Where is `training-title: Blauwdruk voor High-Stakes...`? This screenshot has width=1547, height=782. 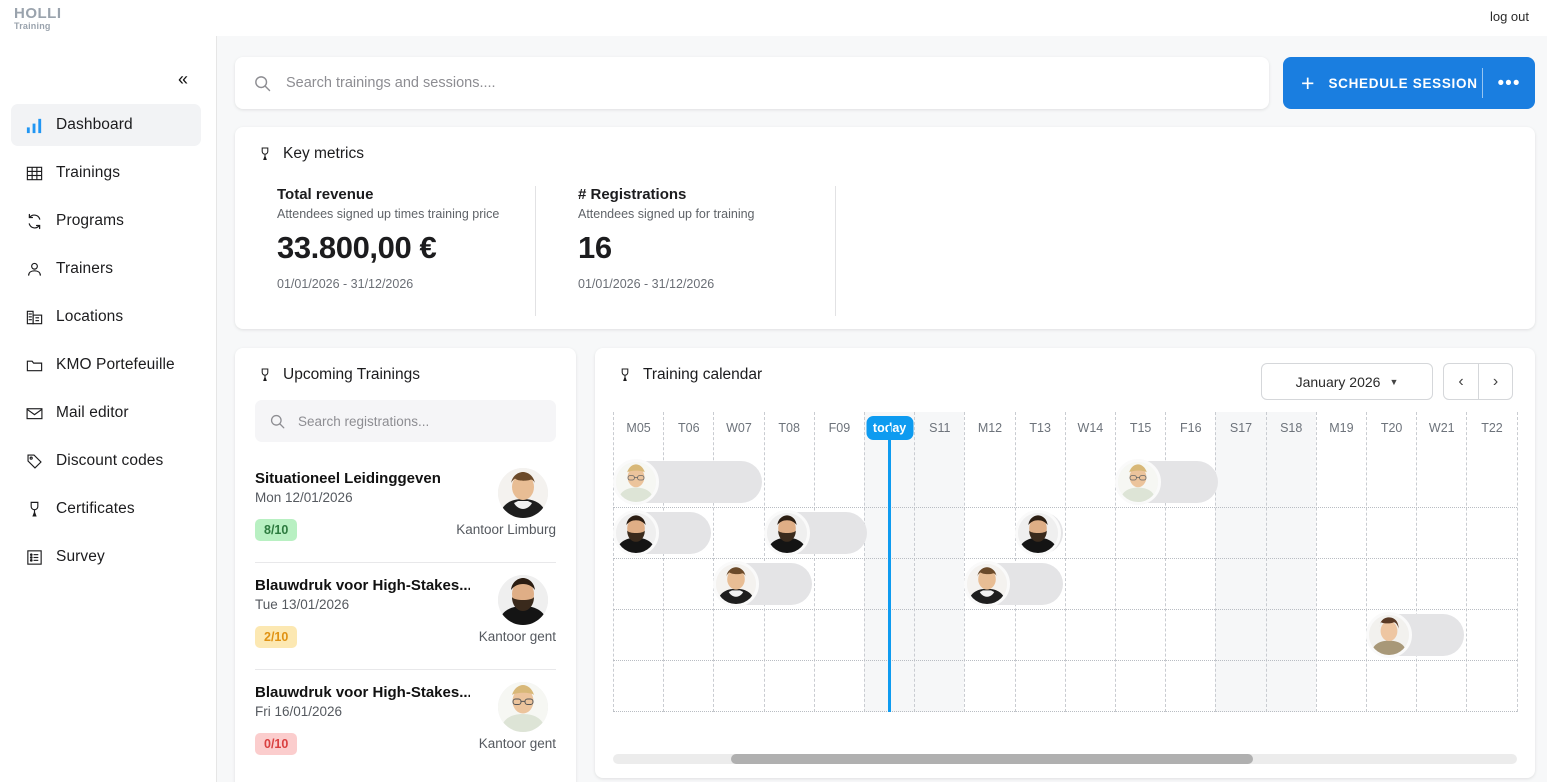 training-title: Blauwdruk voor High-Stakes... is located at coordinates (362, 692).